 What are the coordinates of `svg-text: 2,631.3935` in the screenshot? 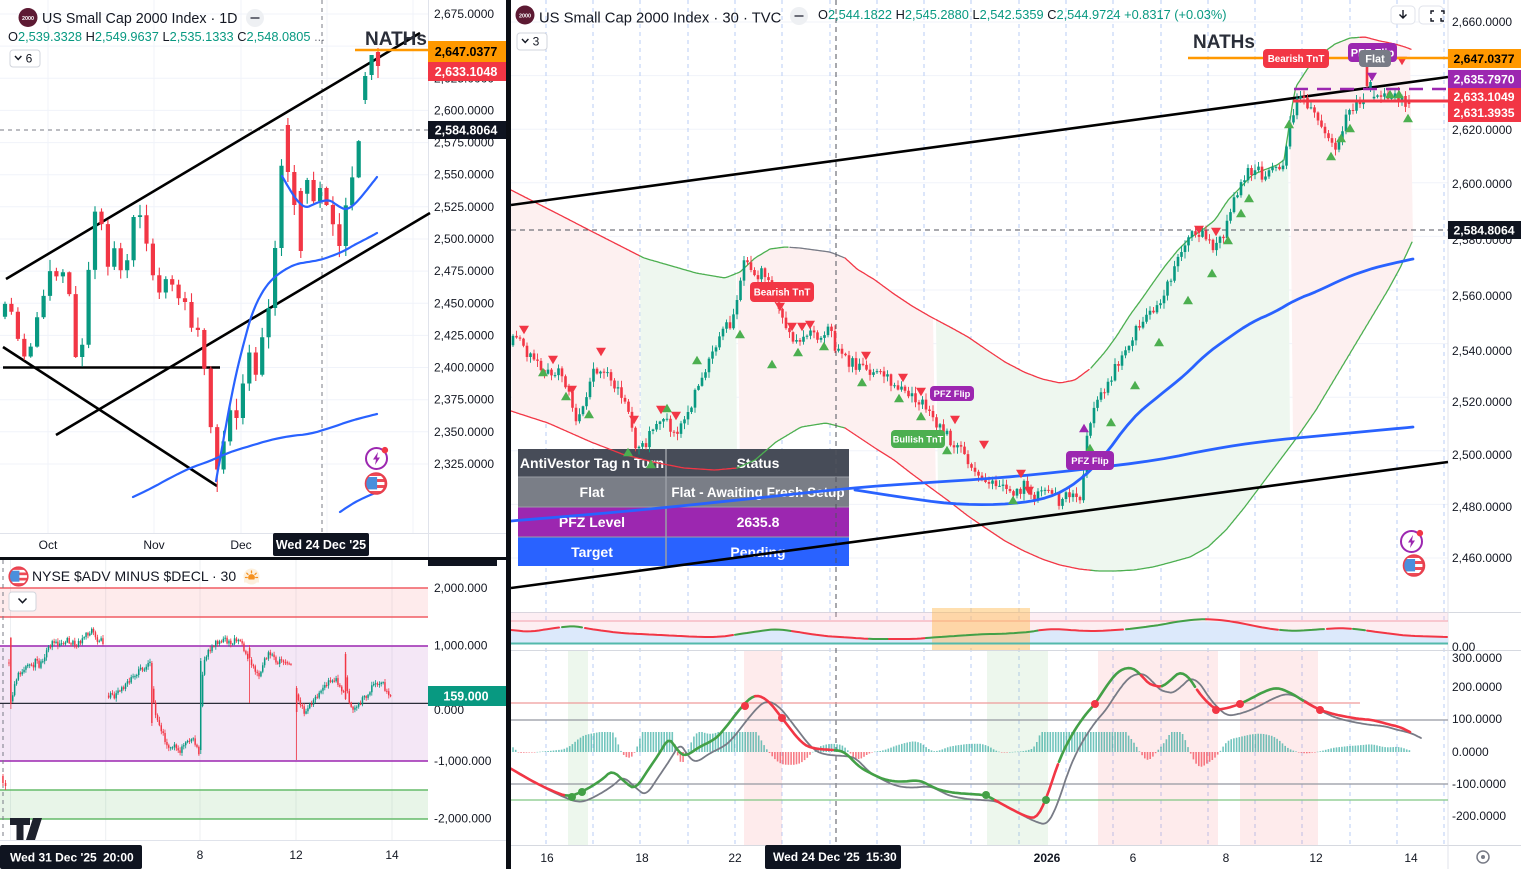 It's located at (1484, 113).